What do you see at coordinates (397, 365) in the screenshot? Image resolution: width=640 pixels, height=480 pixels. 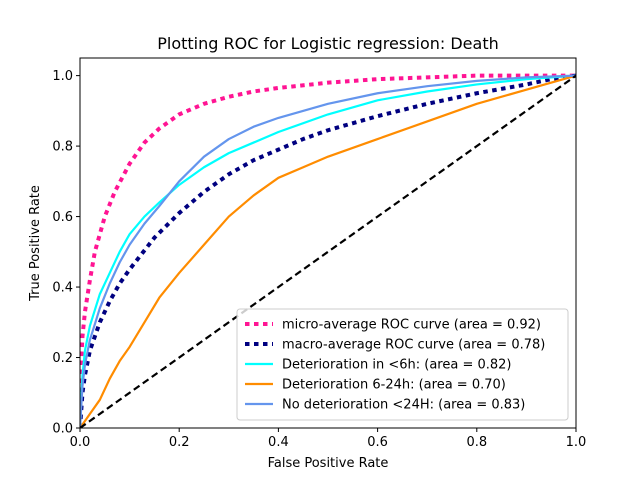 I see `legend-label-2: Deterioration in <6h: (area = 0.82)` at bounding box center [397, 365].